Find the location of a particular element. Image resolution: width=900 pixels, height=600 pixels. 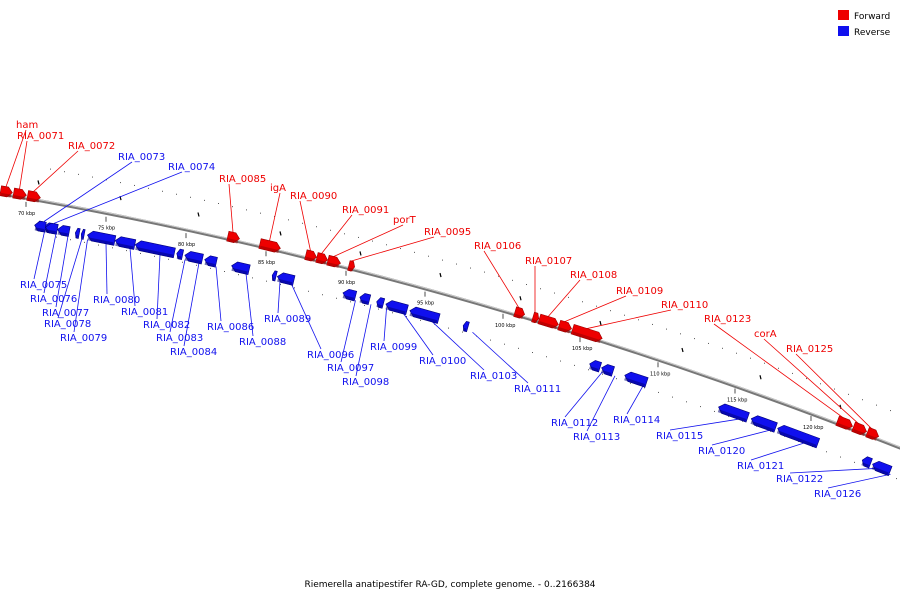

tick-label: 115 kbp is located at coordinates (737, 401).